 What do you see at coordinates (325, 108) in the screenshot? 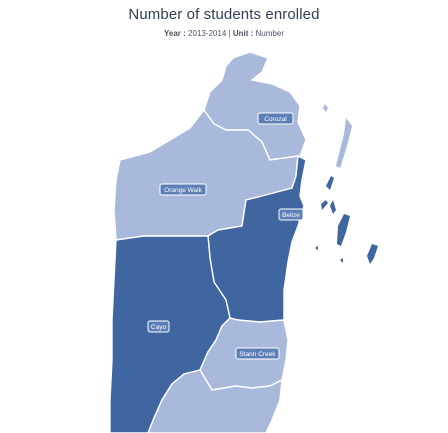
I see `caye-north-sliver` at bounding box center [325, 108].